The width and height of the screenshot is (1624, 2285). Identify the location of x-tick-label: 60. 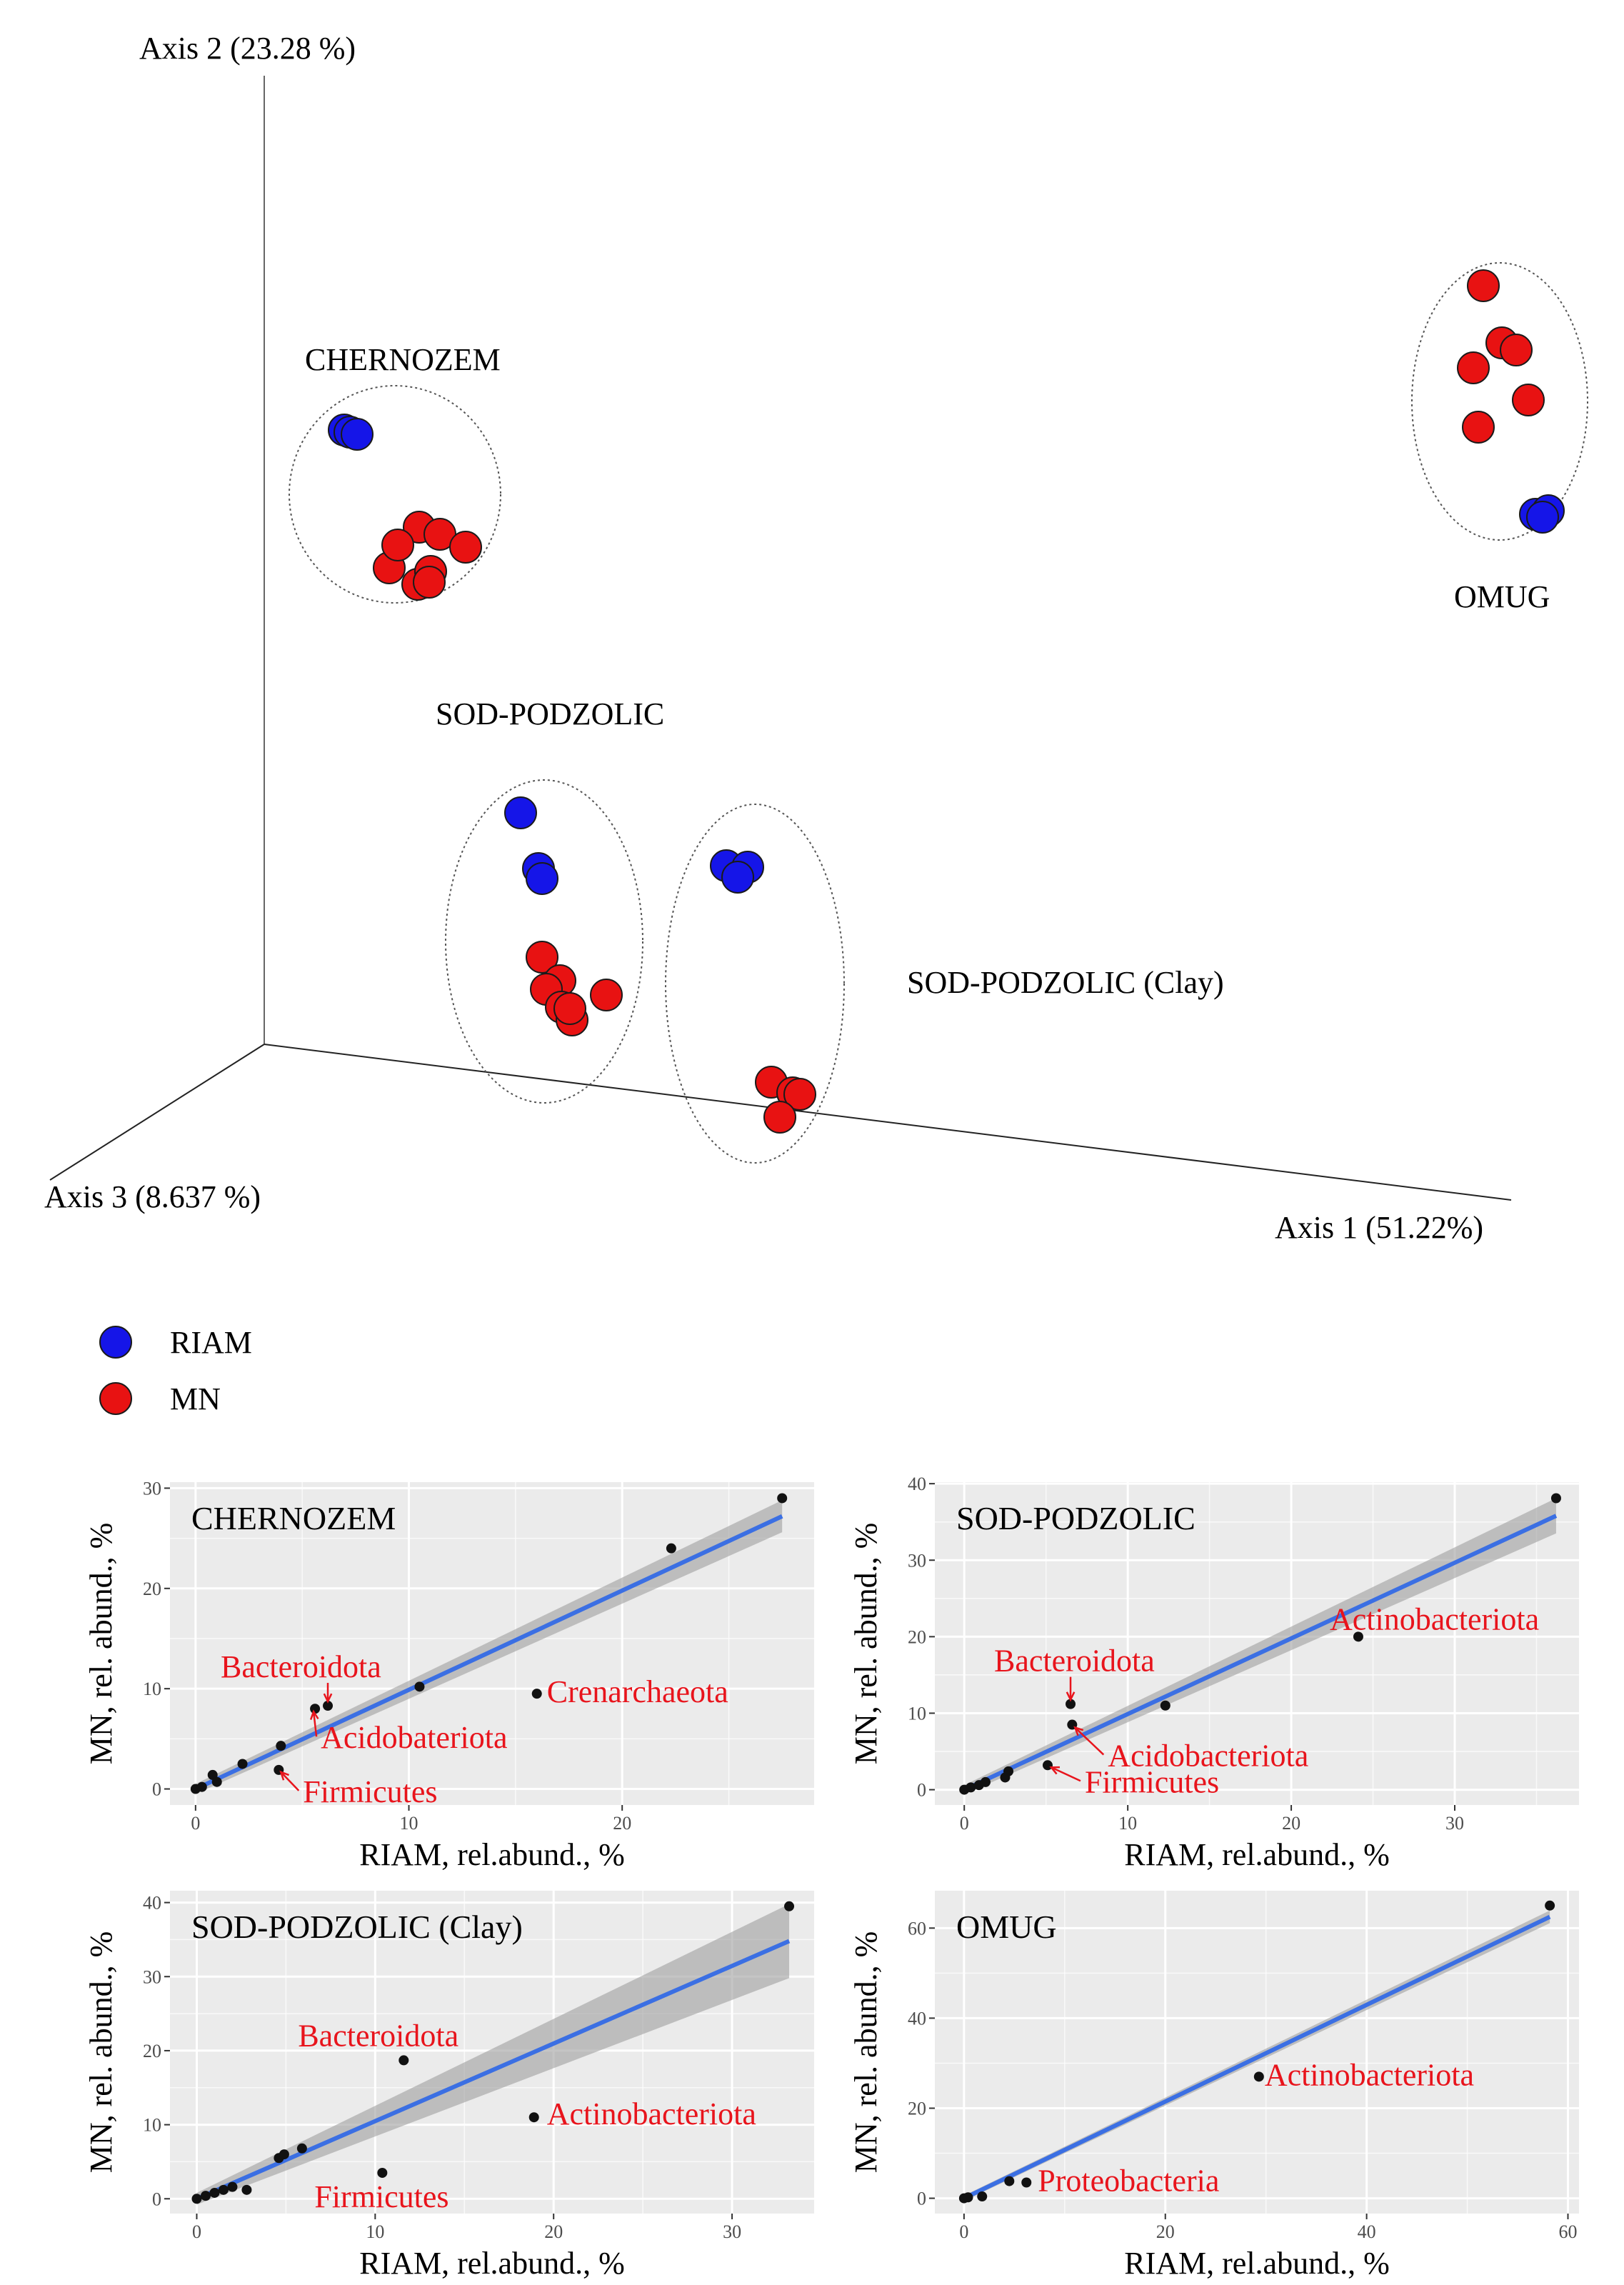
(1567, 2231).